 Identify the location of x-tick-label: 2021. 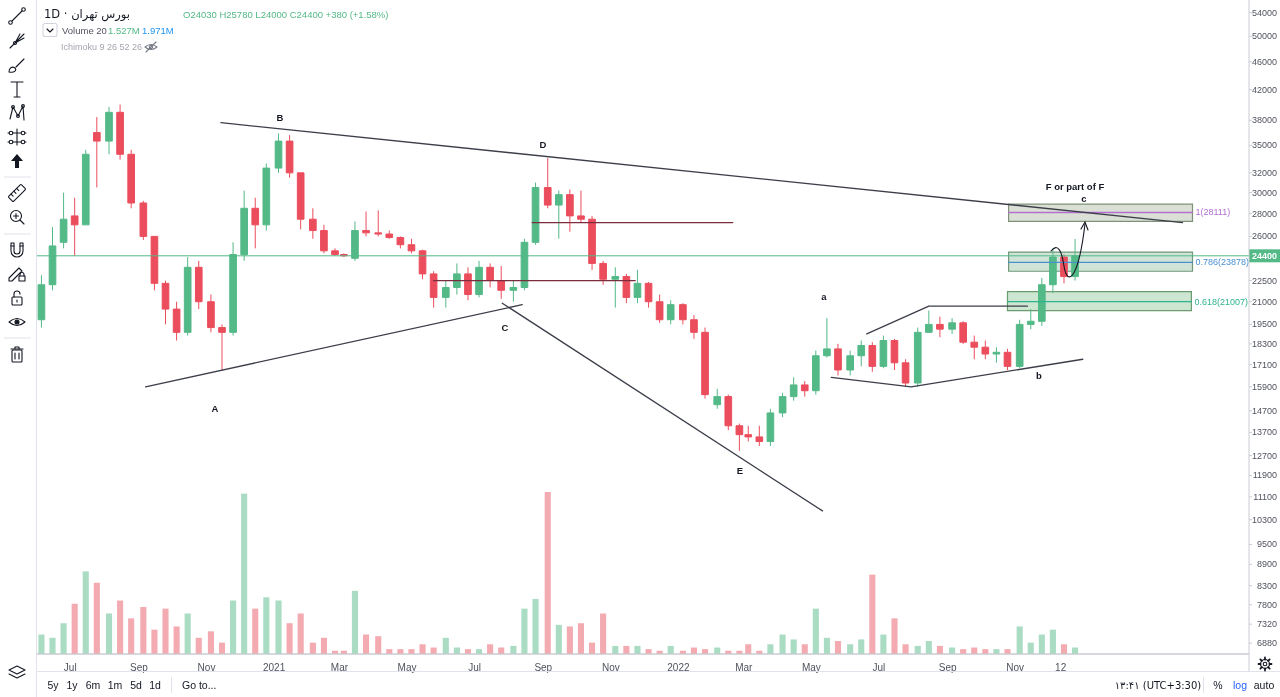
(274, 667).